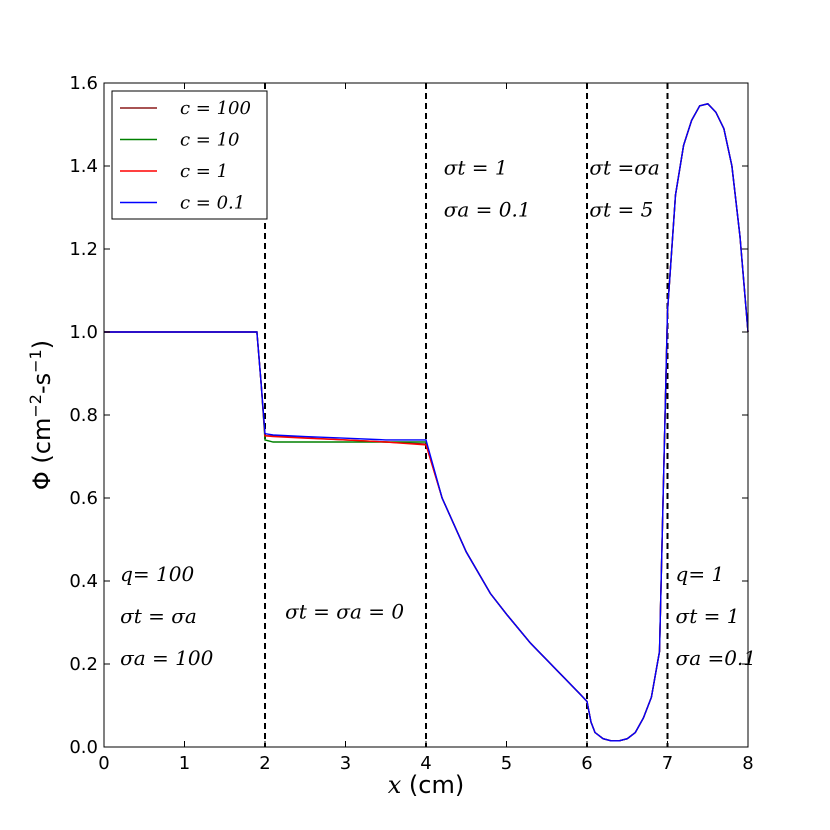 The width and height of the screenshot is (830, 830). I want to click on annotation-2-line-0: σt = 1, so click(476, 167).